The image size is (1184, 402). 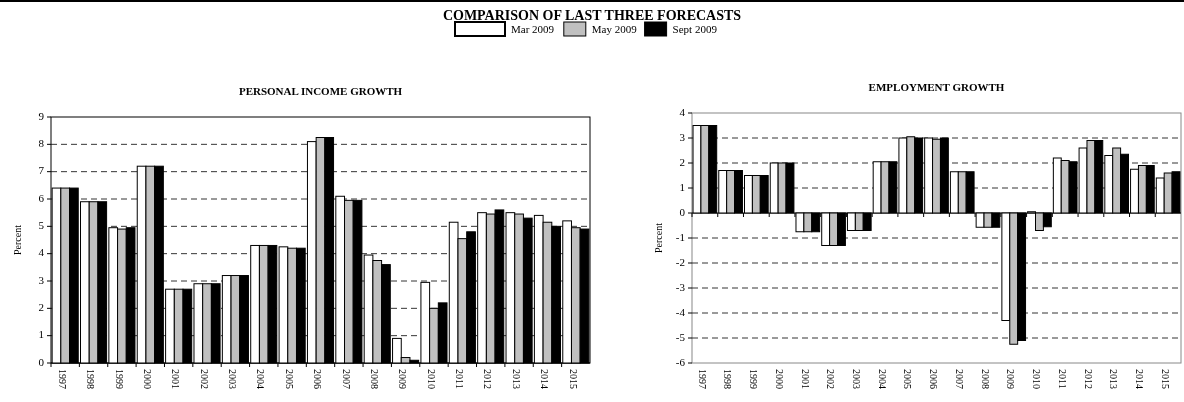 I want to click on legend-label: Sept 2009, so click(x=695, y=29).